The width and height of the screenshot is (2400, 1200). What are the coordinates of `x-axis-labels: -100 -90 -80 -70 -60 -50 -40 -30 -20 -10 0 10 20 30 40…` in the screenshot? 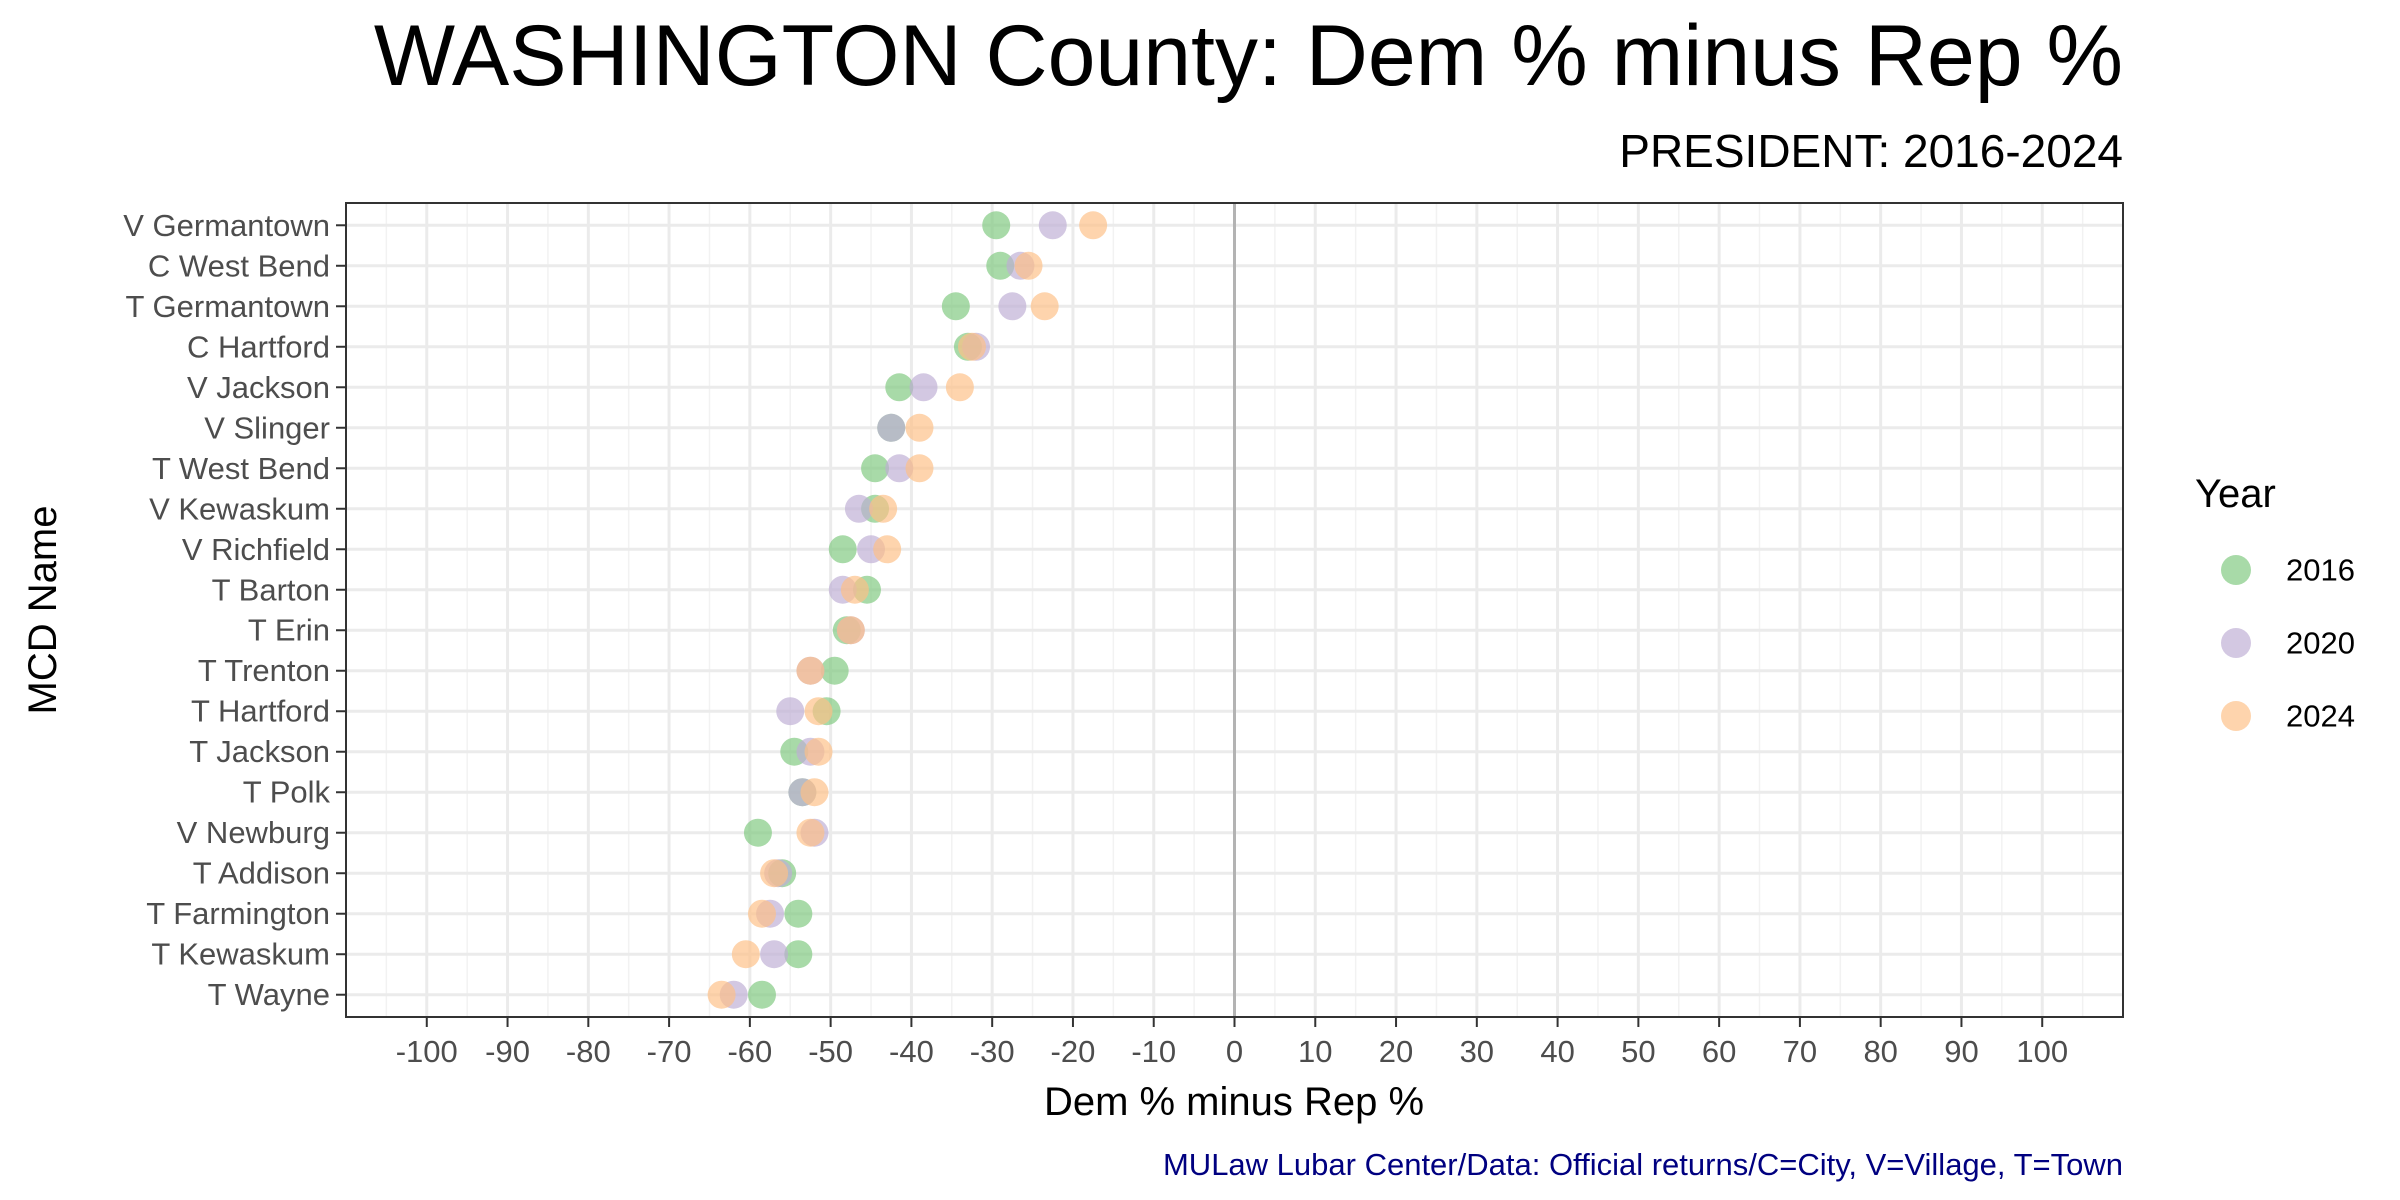 It's located at (1232, 1043).